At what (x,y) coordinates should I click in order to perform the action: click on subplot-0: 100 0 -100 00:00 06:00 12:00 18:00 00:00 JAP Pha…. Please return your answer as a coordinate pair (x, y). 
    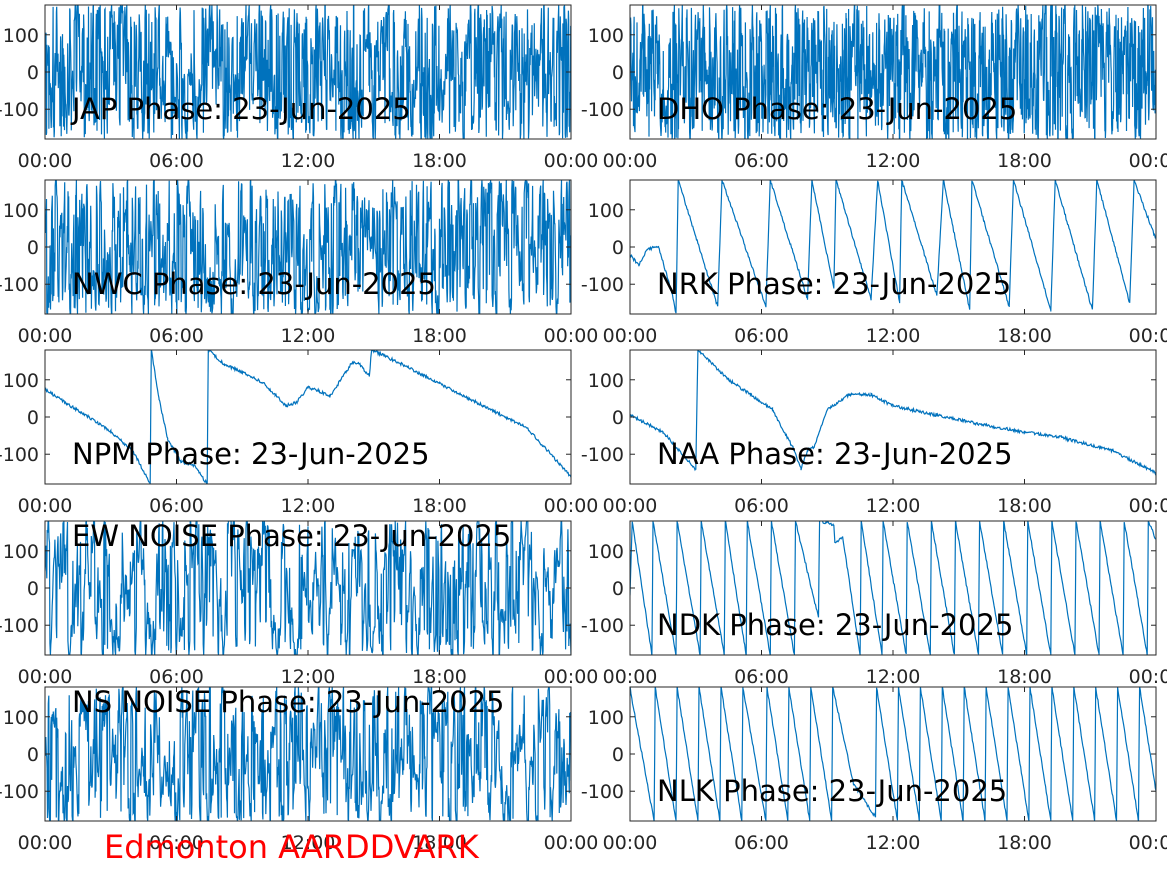
    Looking at the image, I should click on (299, 88).